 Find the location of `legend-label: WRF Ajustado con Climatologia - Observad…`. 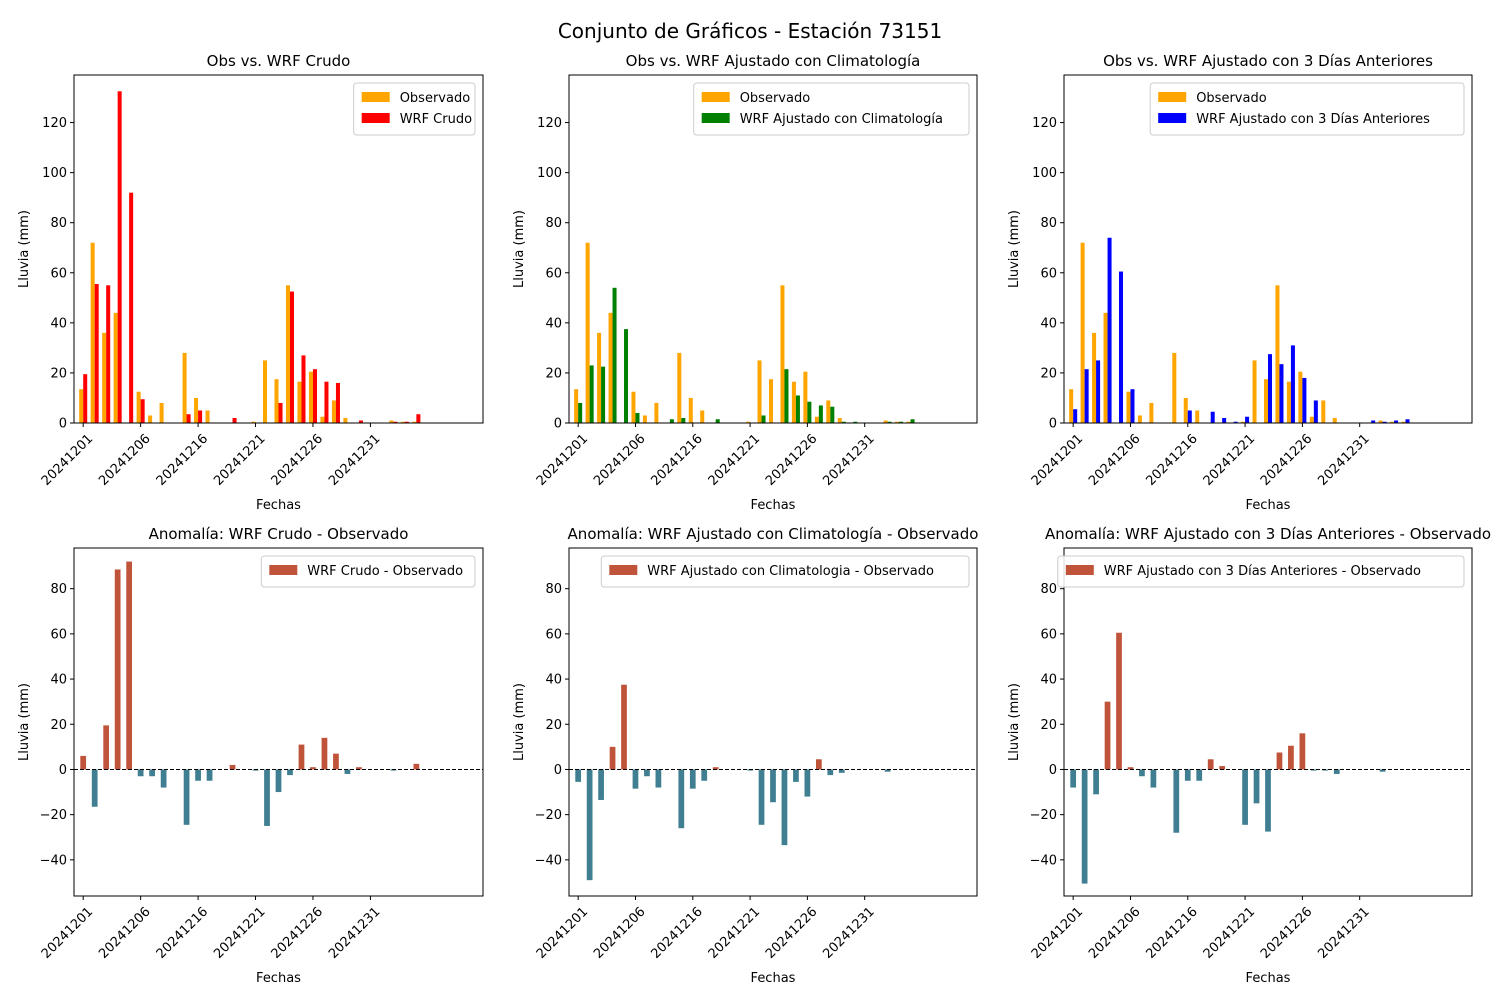

legend-label: WRF Ajustado con Climatologia - Observad… is located at coordinates (790, 571).